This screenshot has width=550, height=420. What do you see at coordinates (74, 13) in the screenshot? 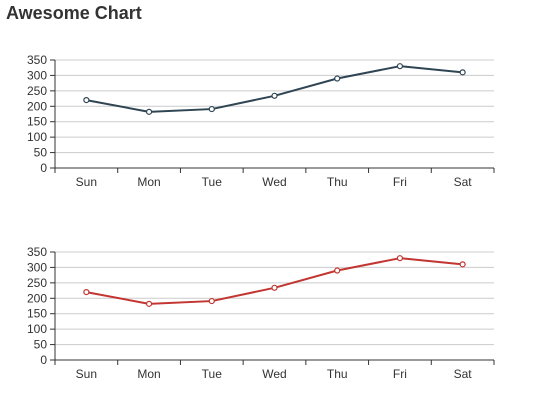
I see `chart-title: Awesome Chart` at bounding box center [74, 13].